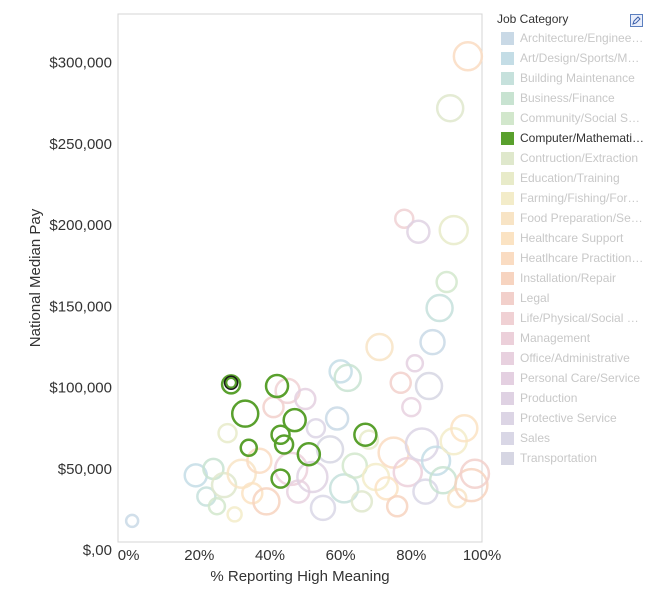  I want to click on x-tick-label: 40%, so click(270, 555).